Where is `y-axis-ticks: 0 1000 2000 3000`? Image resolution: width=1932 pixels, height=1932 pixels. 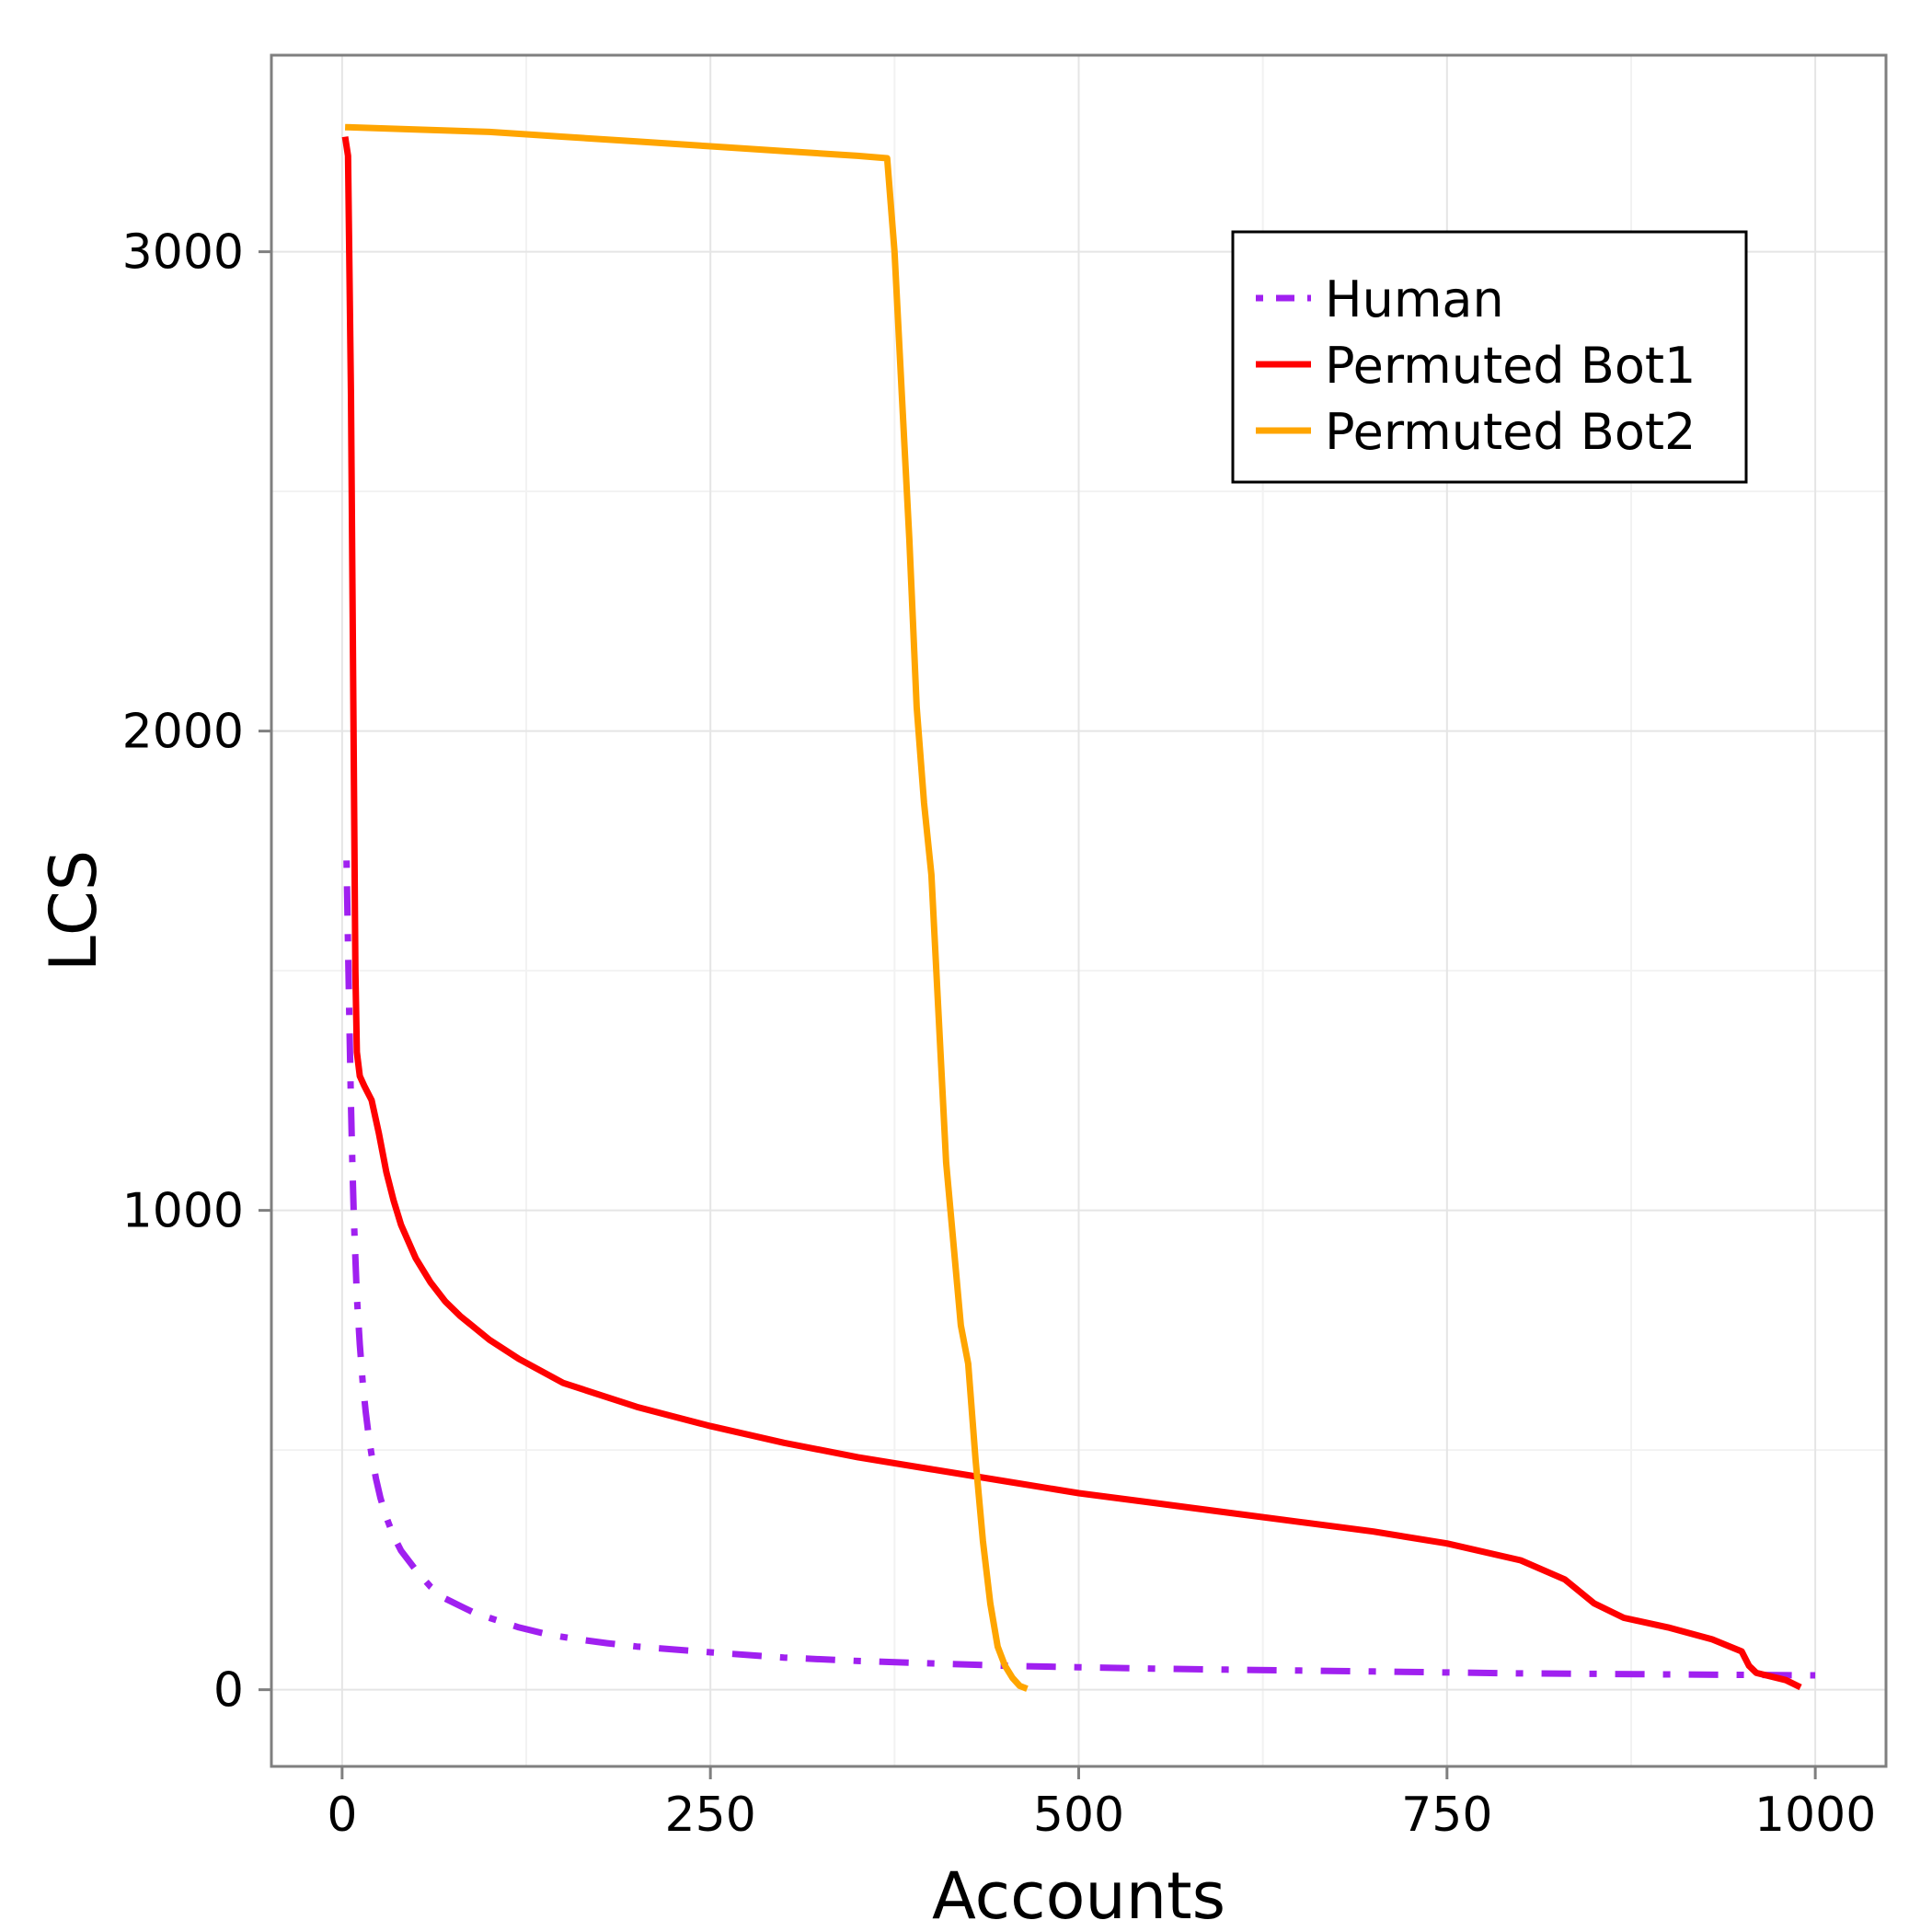 y-axis-ticks: 0 1000 2000 3000 is located at coordinates (196, 972).